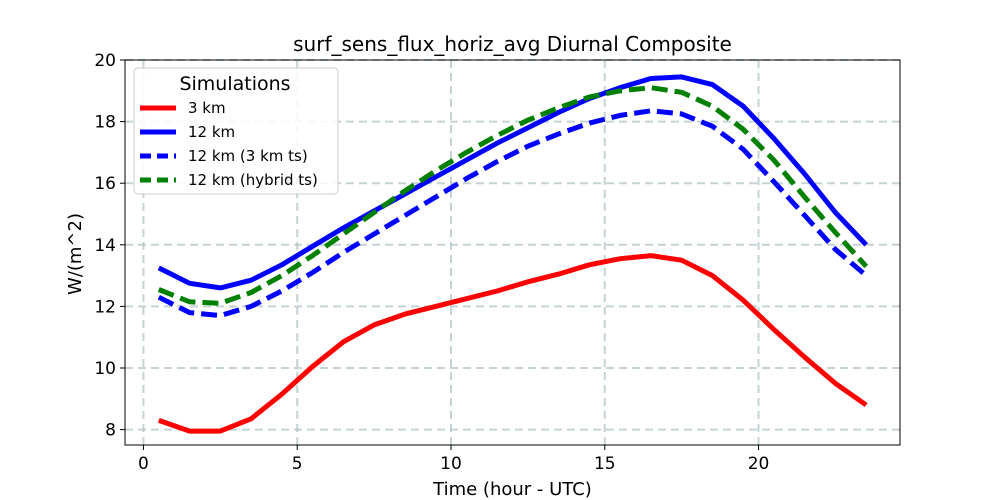 Image resolution: width=1000 pixels, height=500 pixels. What do you see at coordinates (105, 61) in the screenshot?
I see `y-tick-label: 20` at bounding box center [105, 61].